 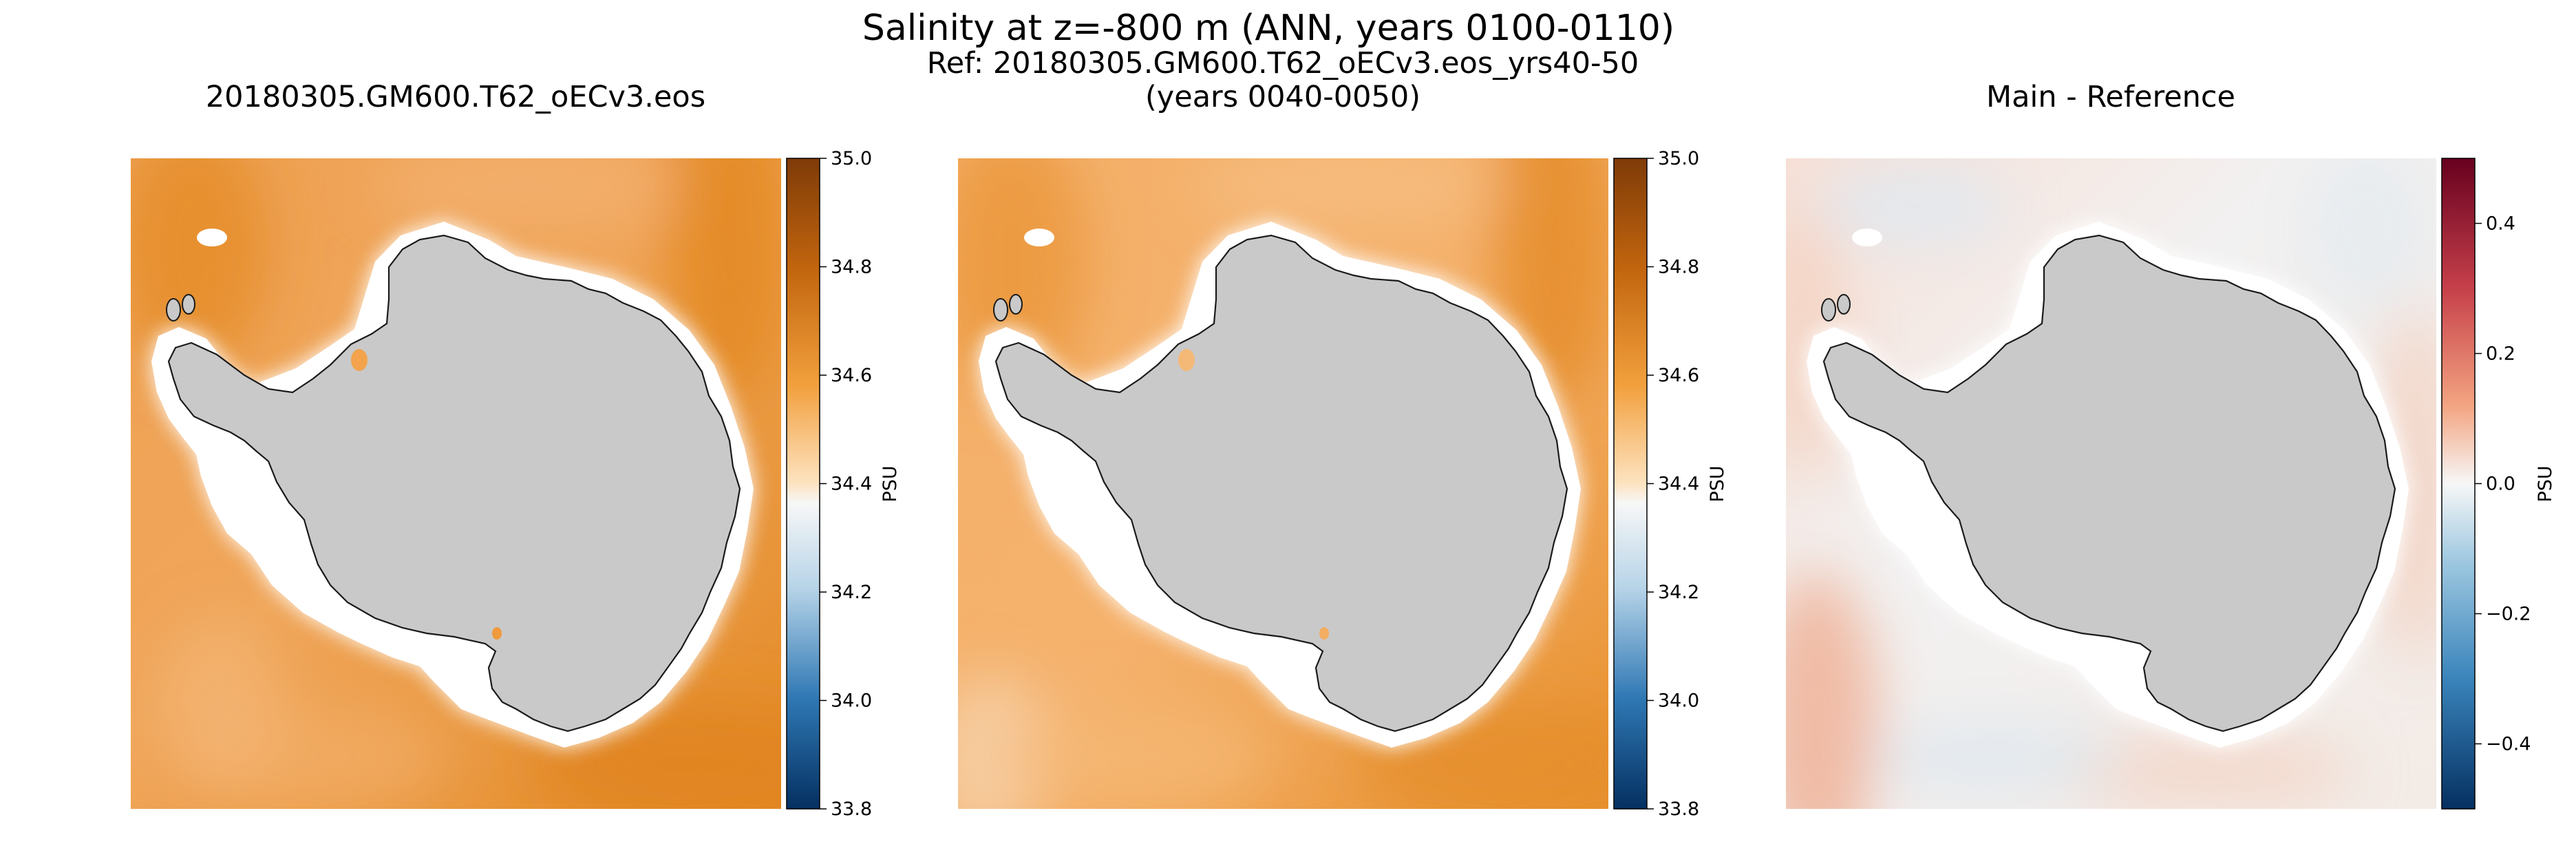 I want to click on colorbar-tick-label: 0.2, so click(x=2500, y=354).